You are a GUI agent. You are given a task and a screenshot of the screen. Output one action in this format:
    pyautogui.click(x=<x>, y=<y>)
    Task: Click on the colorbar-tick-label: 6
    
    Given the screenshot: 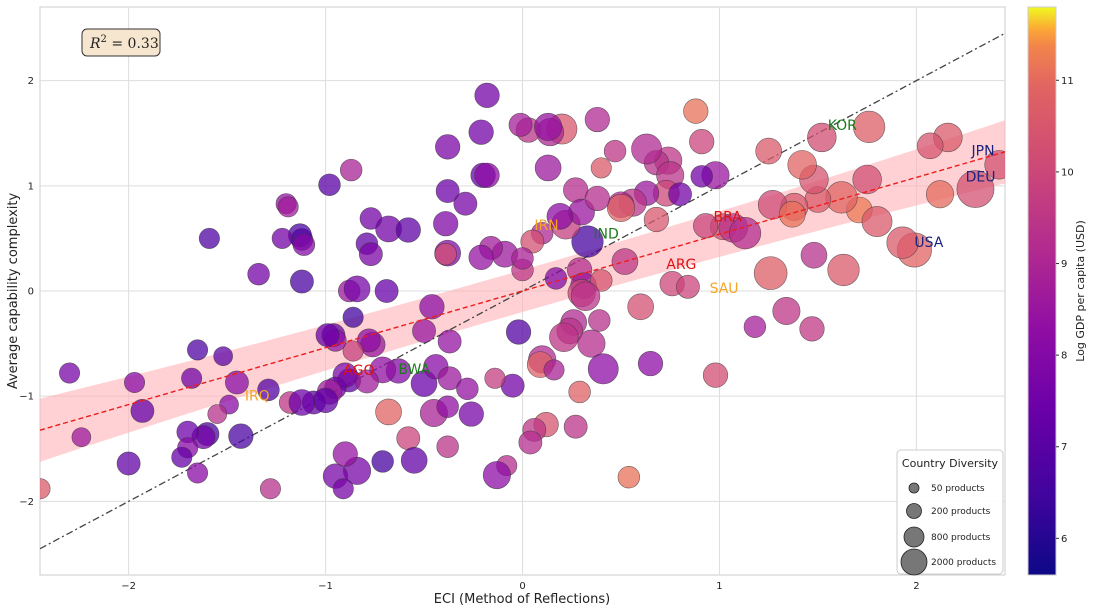 What is the action you would take?
    pyautogui.click(x=1064, y=539)
    